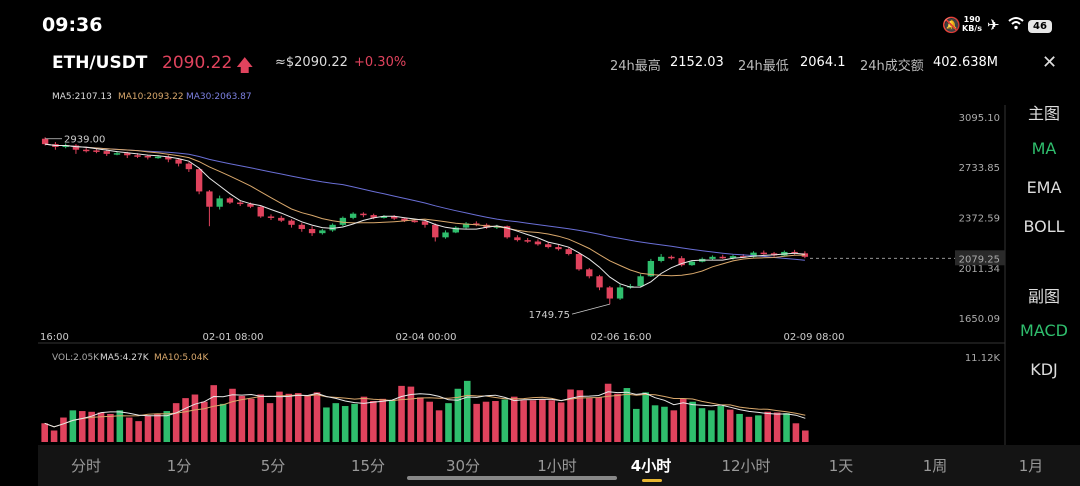 The image size is (1080, 486). Describe the element at coordinates (979, 168) in the screenshot. I see `y-tick-label: 2733.85` at that location.